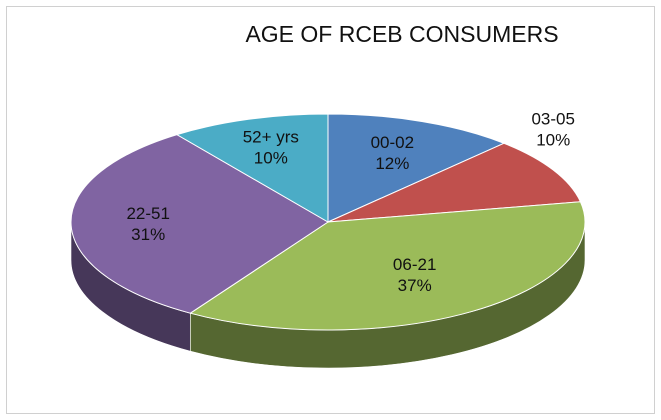 Image resolution: width=661 pixels, height=420 pixels. What do you see at coordinates (415, 285) in the screenshot?
I see `slice-value-label: 37%` at bounding box center [415, 285].